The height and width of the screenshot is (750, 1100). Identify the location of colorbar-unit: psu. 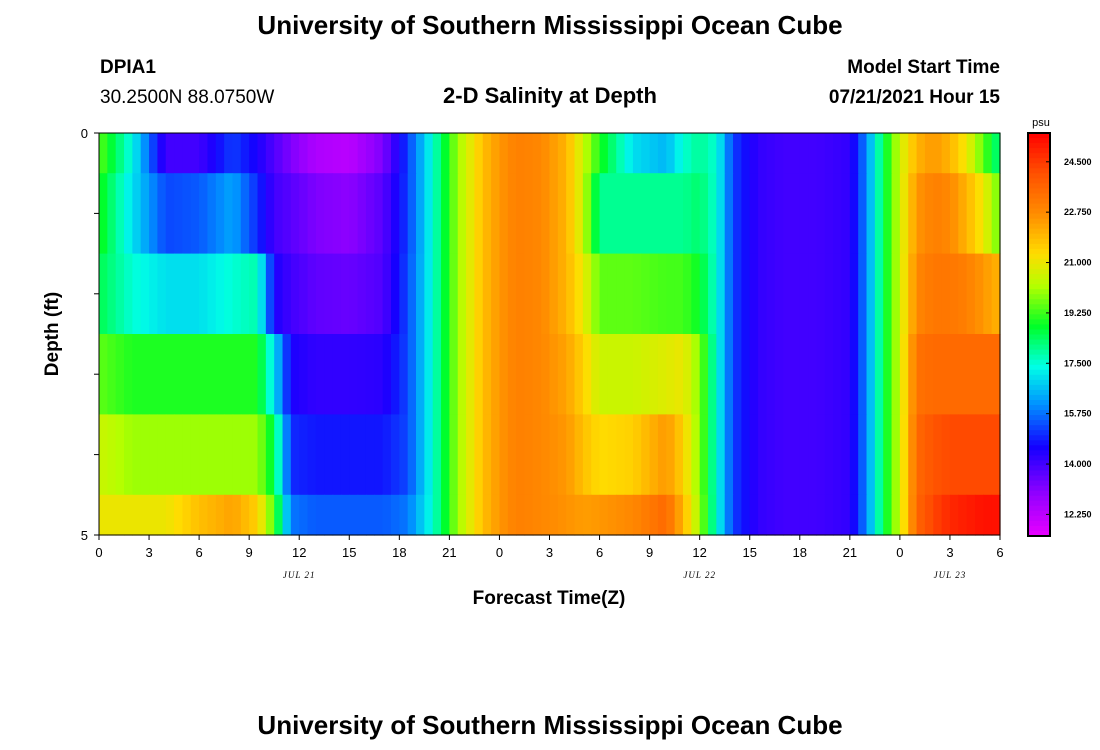
(1041, 123).